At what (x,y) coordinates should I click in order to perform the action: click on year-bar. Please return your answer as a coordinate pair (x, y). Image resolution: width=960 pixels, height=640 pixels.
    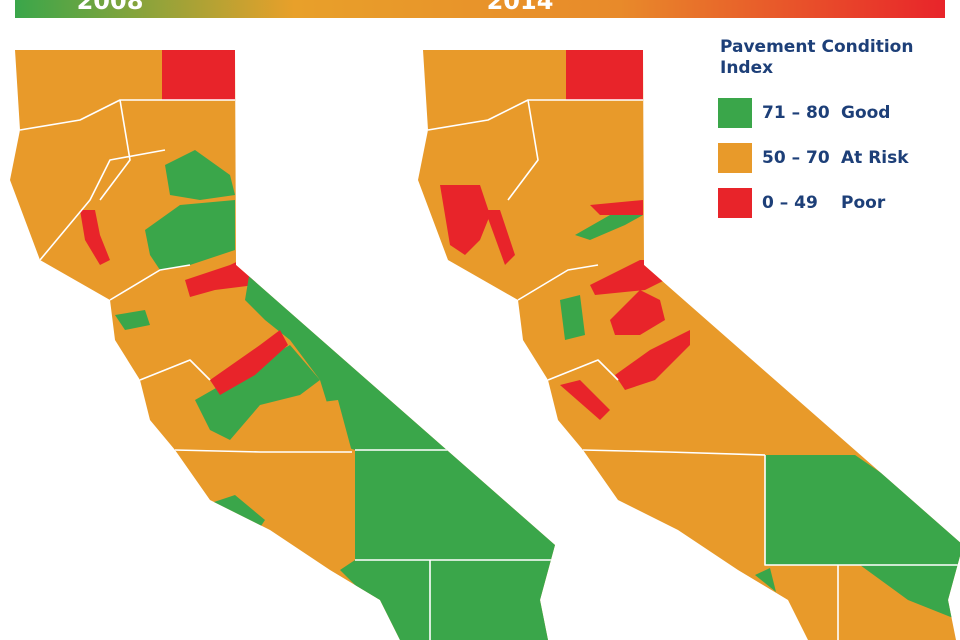
    Looking at the image, I should click on (480, 9).